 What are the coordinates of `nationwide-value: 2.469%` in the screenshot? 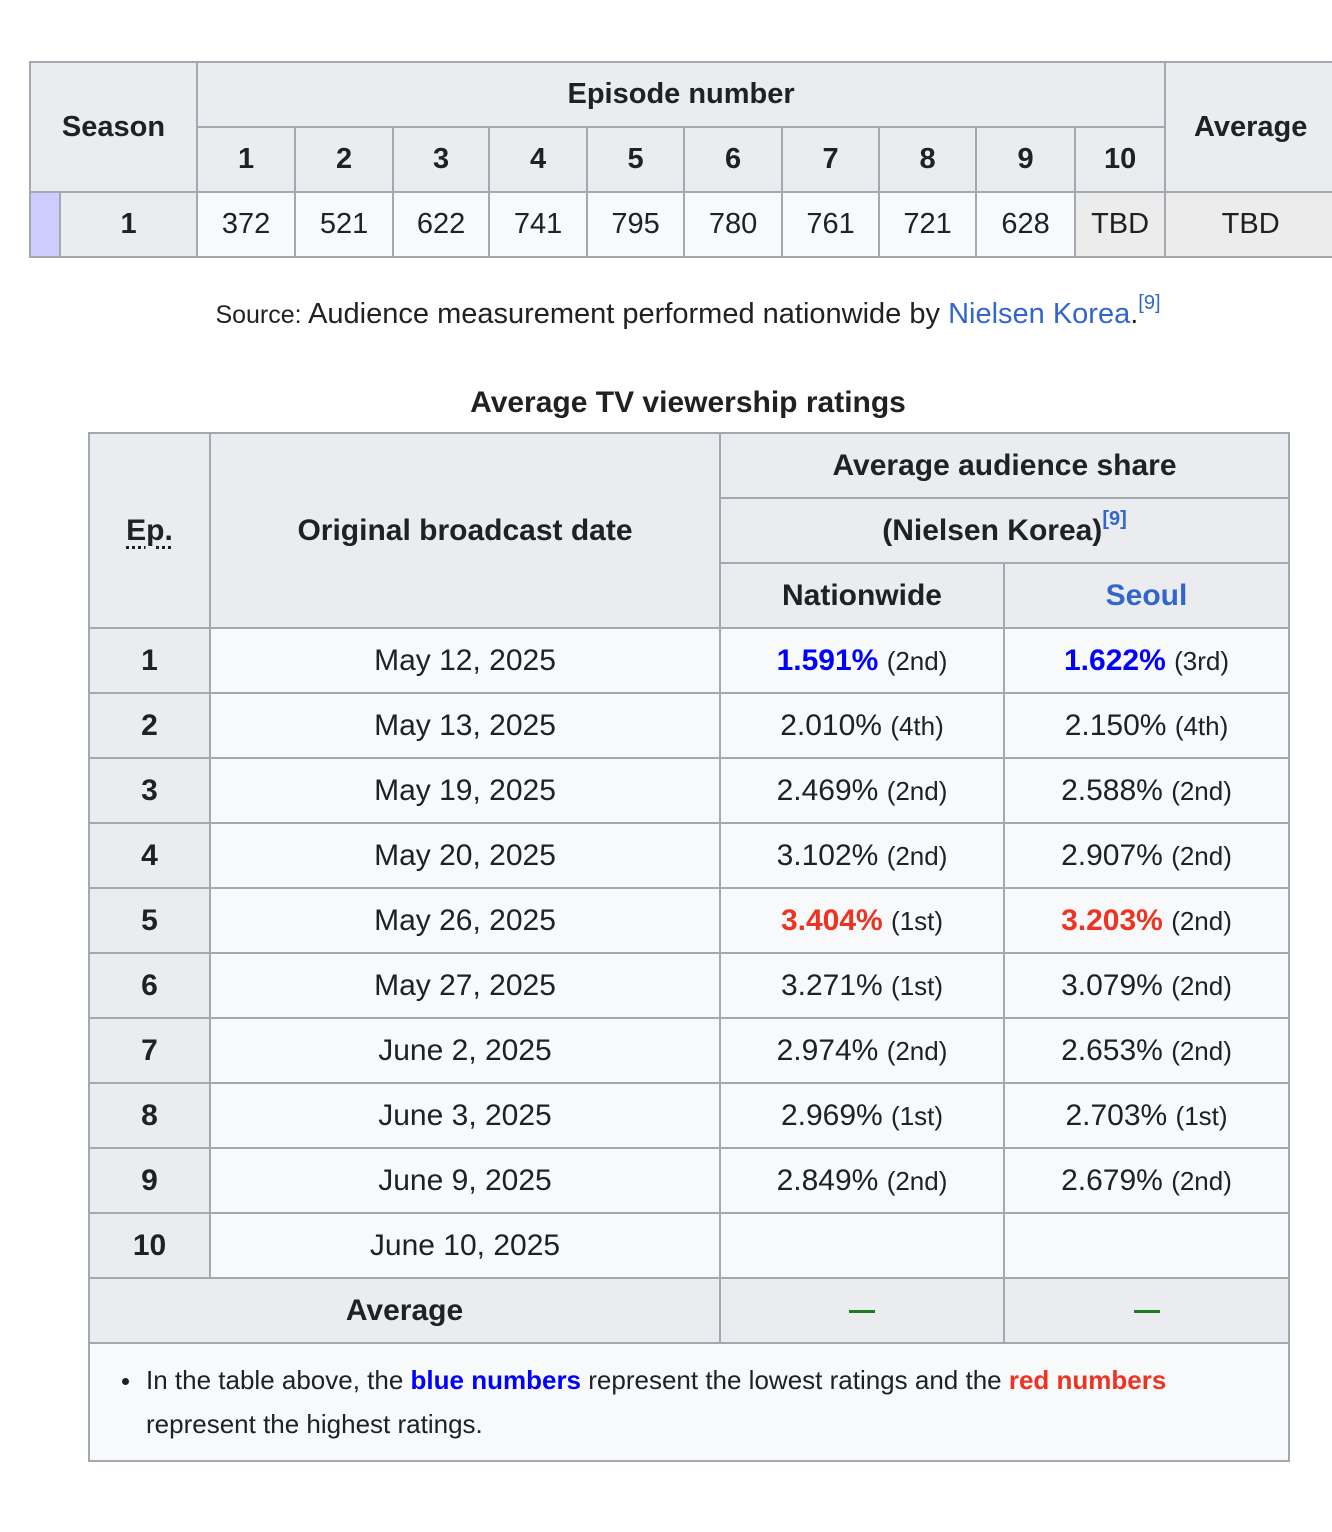 It's located at (827, 790).